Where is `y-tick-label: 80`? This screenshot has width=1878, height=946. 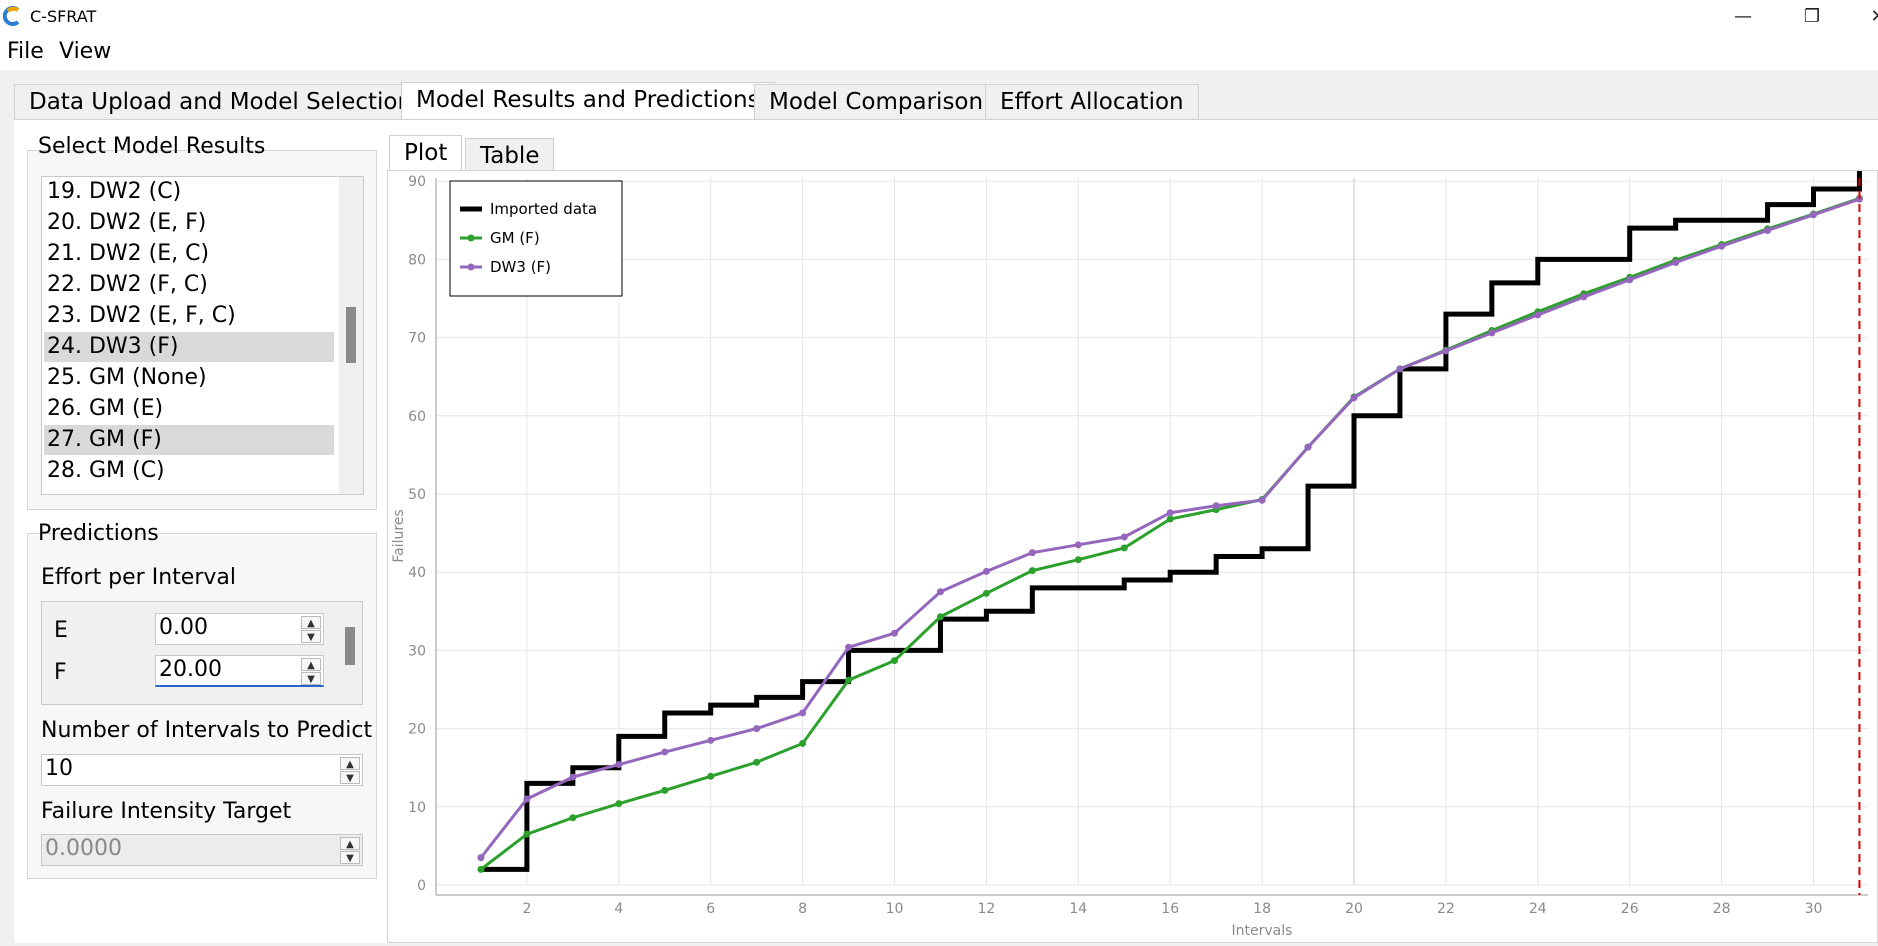 y-tick-label: 80 is located at coordinates (417, 260).